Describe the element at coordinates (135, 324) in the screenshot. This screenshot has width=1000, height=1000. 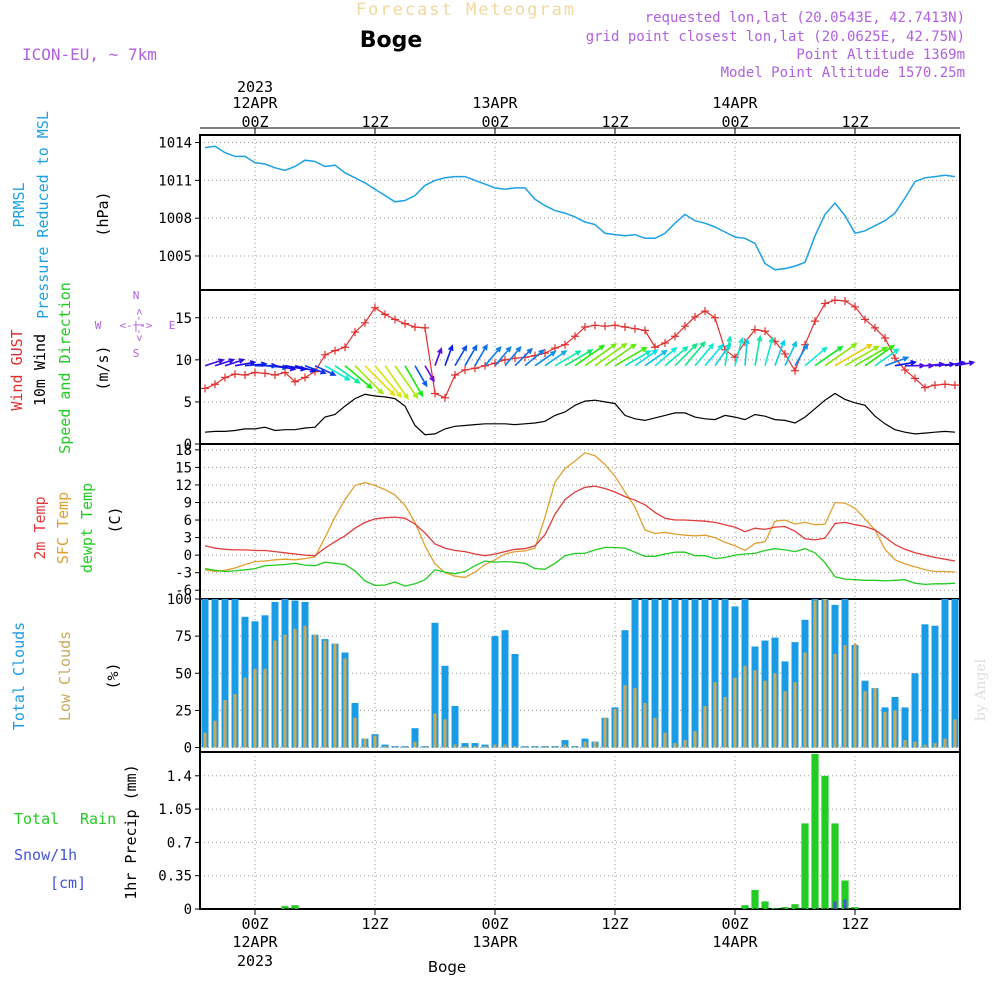
I see `compass-rose: N <-|-> <-|-> W E S` at that location.